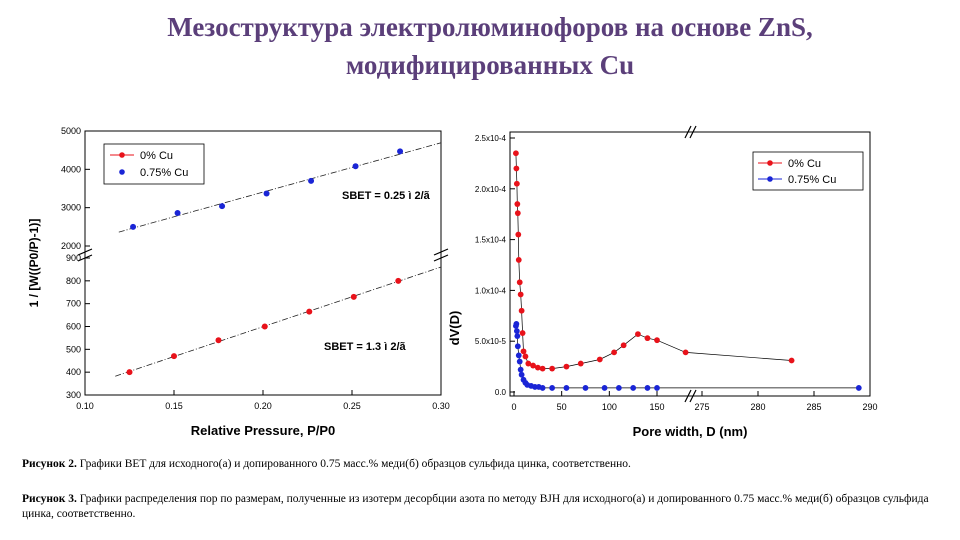  Describe the element at coordinates (73, 281) in the screenshot. I see `bet-y-tick-label: 800` at that location.